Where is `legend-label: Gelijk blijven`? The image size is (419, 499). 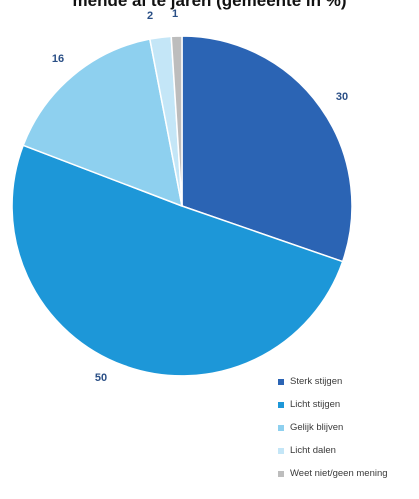
legend-label: Gelijk blijven is located at coordinates (317, 427).